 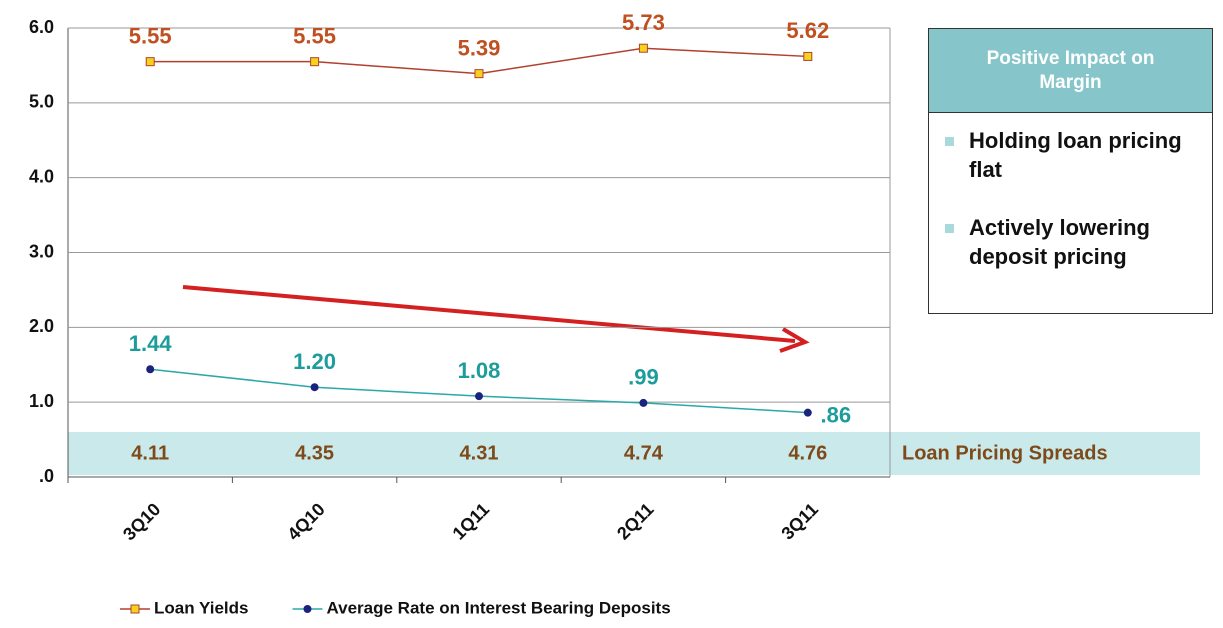 What do you see at coordinates (807, 453) in the screenshot?
I see `spread-value: 4.76` at bounding box center [807, 453].